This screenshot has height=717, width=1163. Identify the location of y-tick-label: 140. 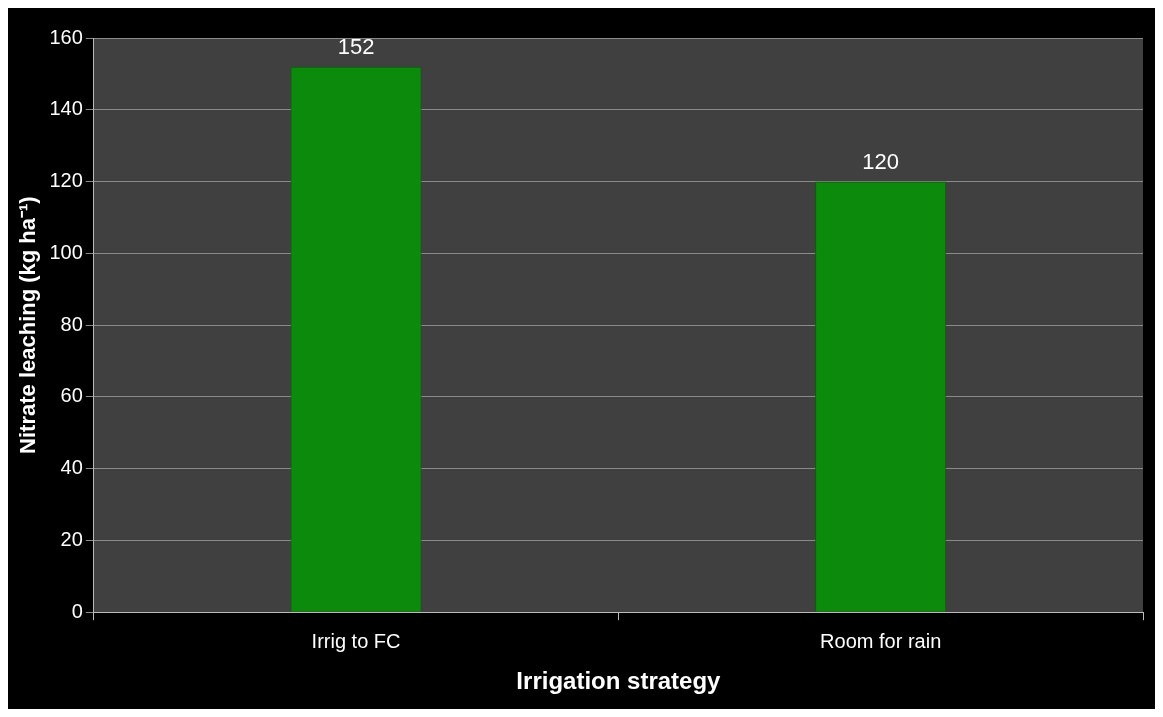
(66, 108).